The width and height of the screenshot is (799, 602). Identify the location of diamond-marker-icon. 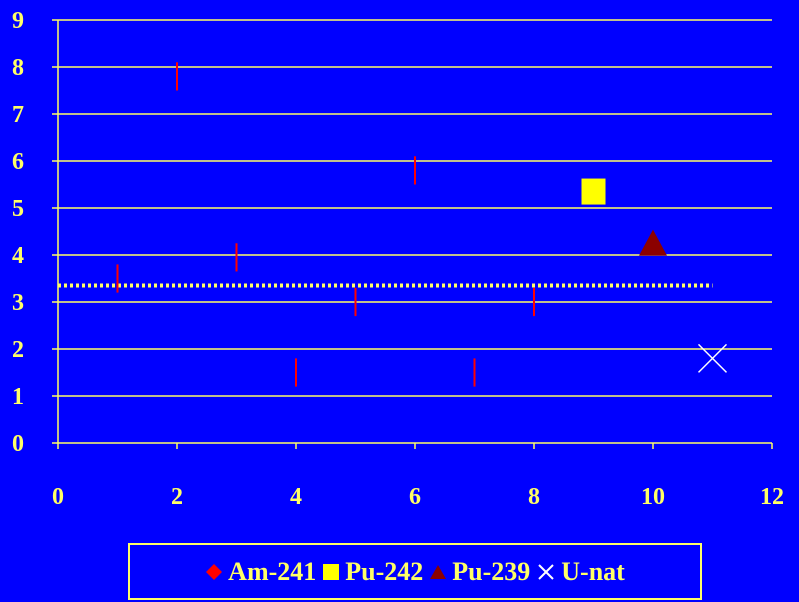
(214, 571).